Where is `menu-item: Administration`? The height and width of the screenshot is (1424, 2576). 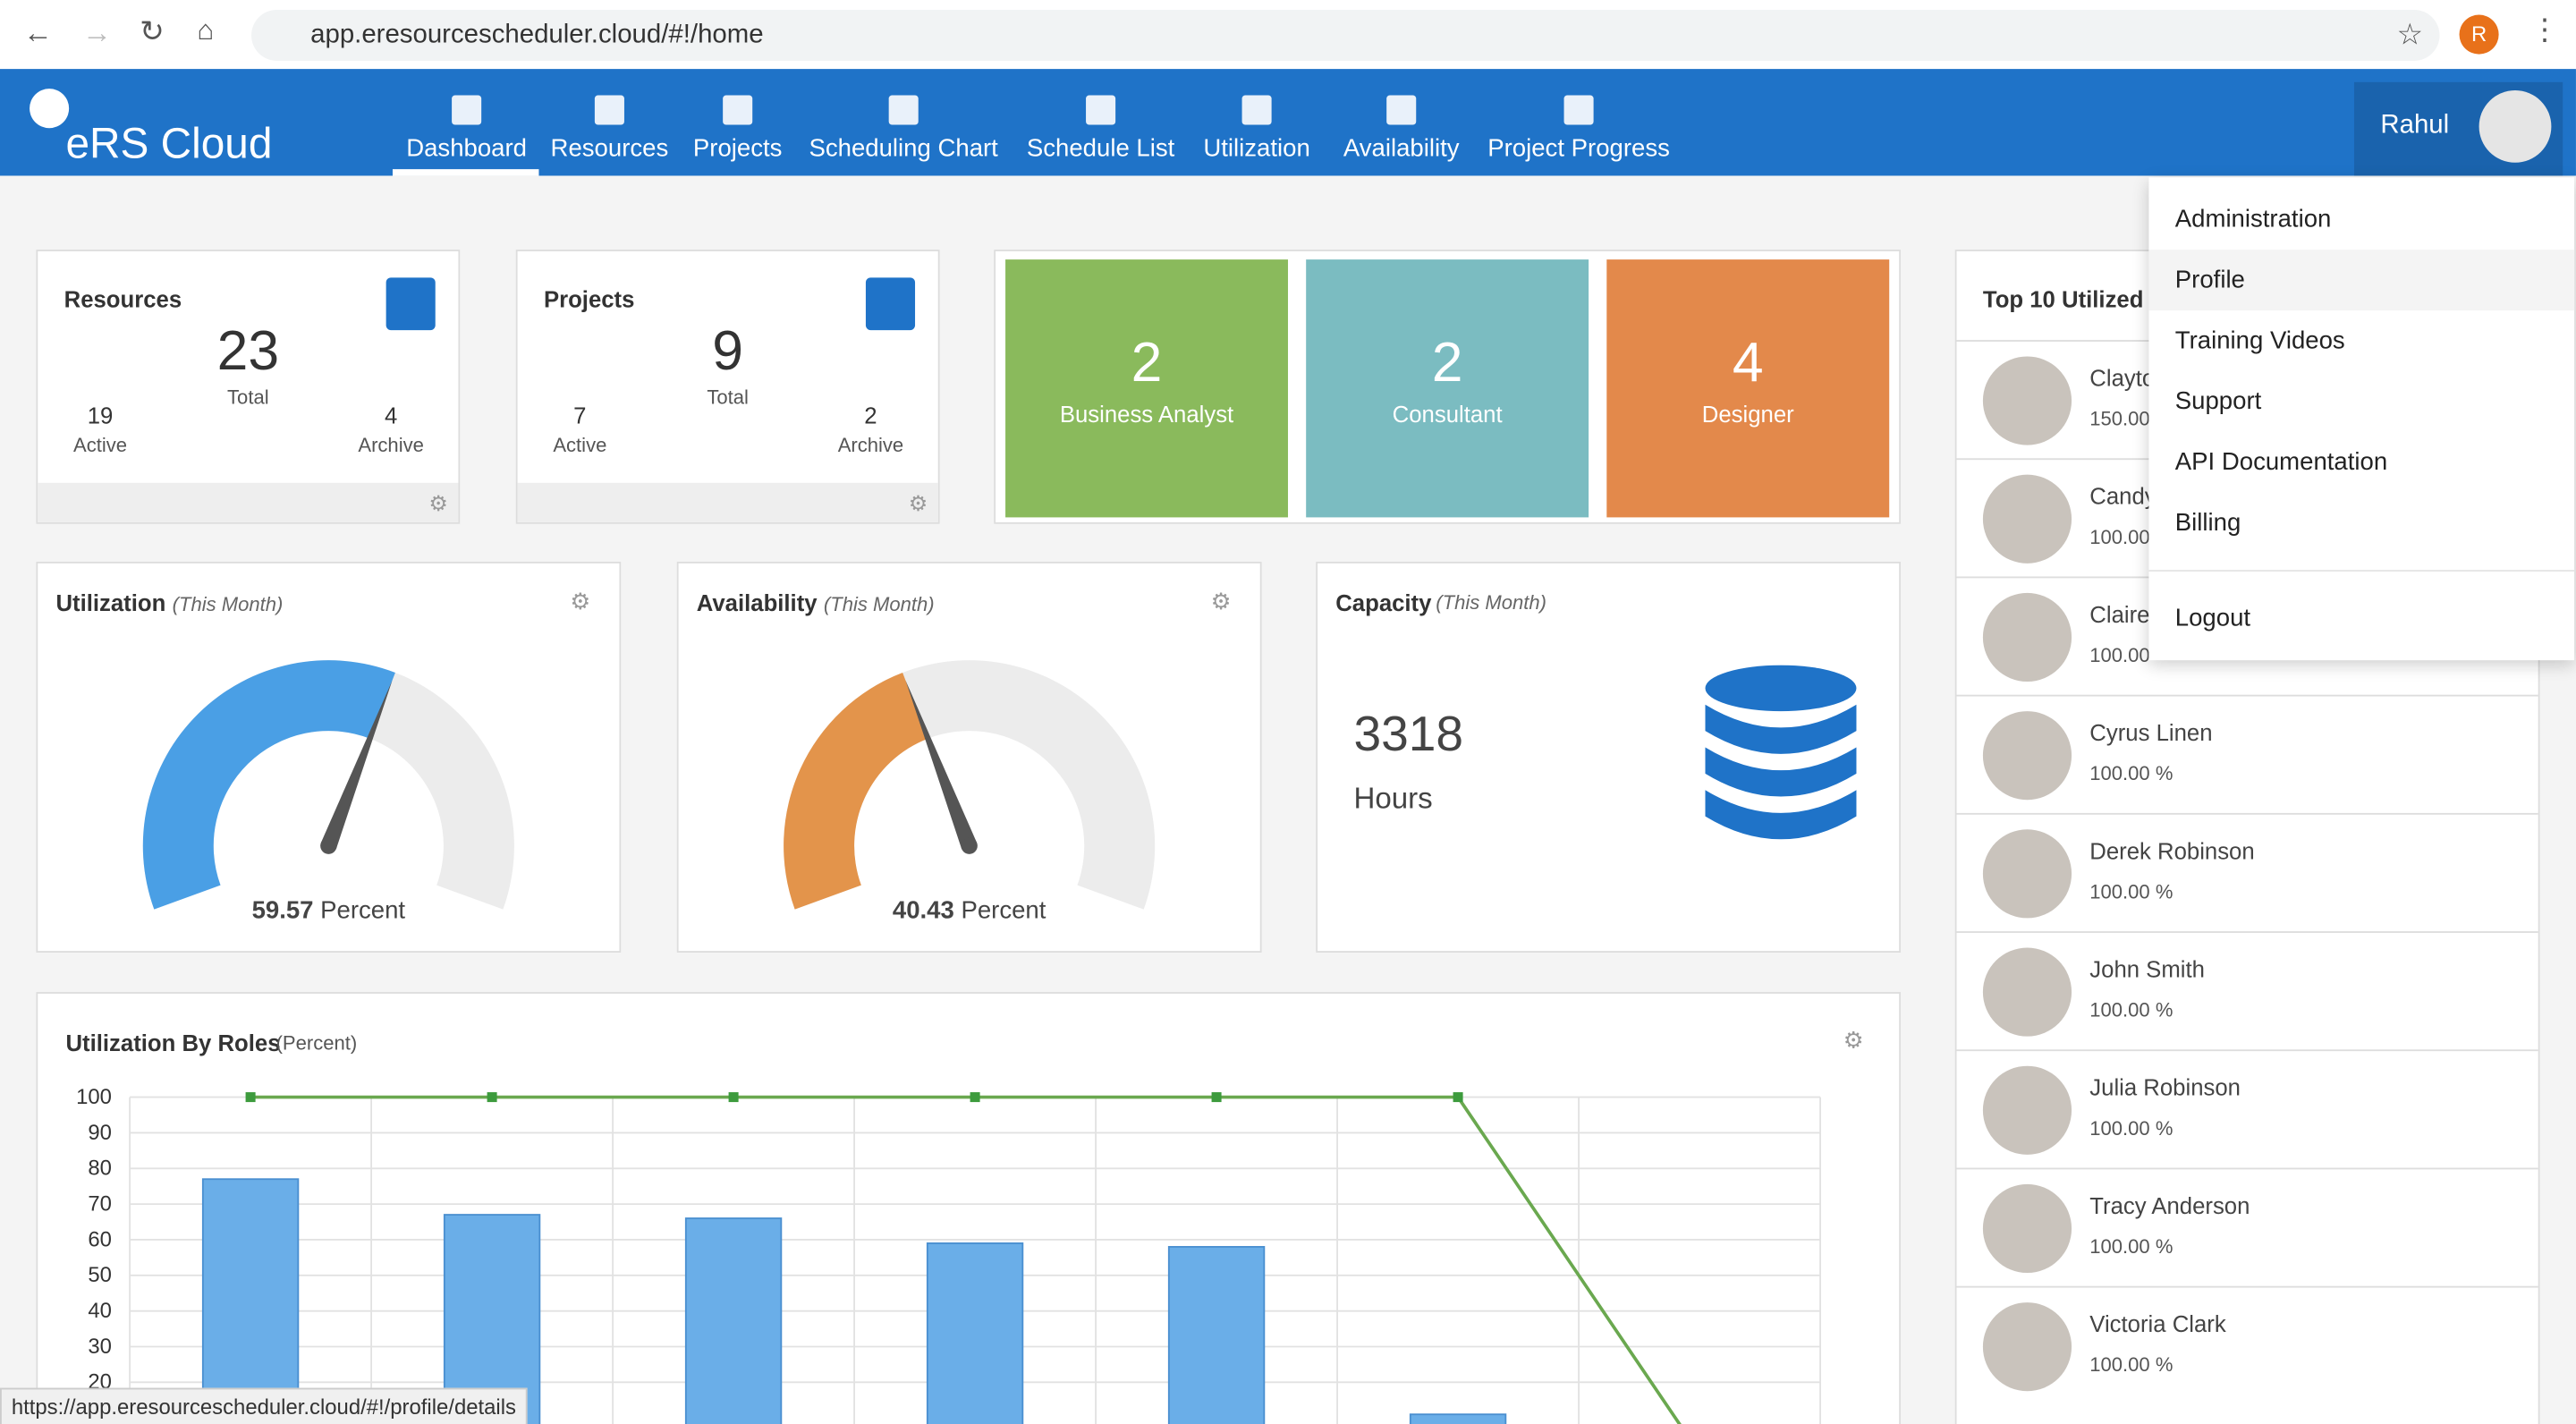 menu-item: Administration is located at coordinates (2361, 219).